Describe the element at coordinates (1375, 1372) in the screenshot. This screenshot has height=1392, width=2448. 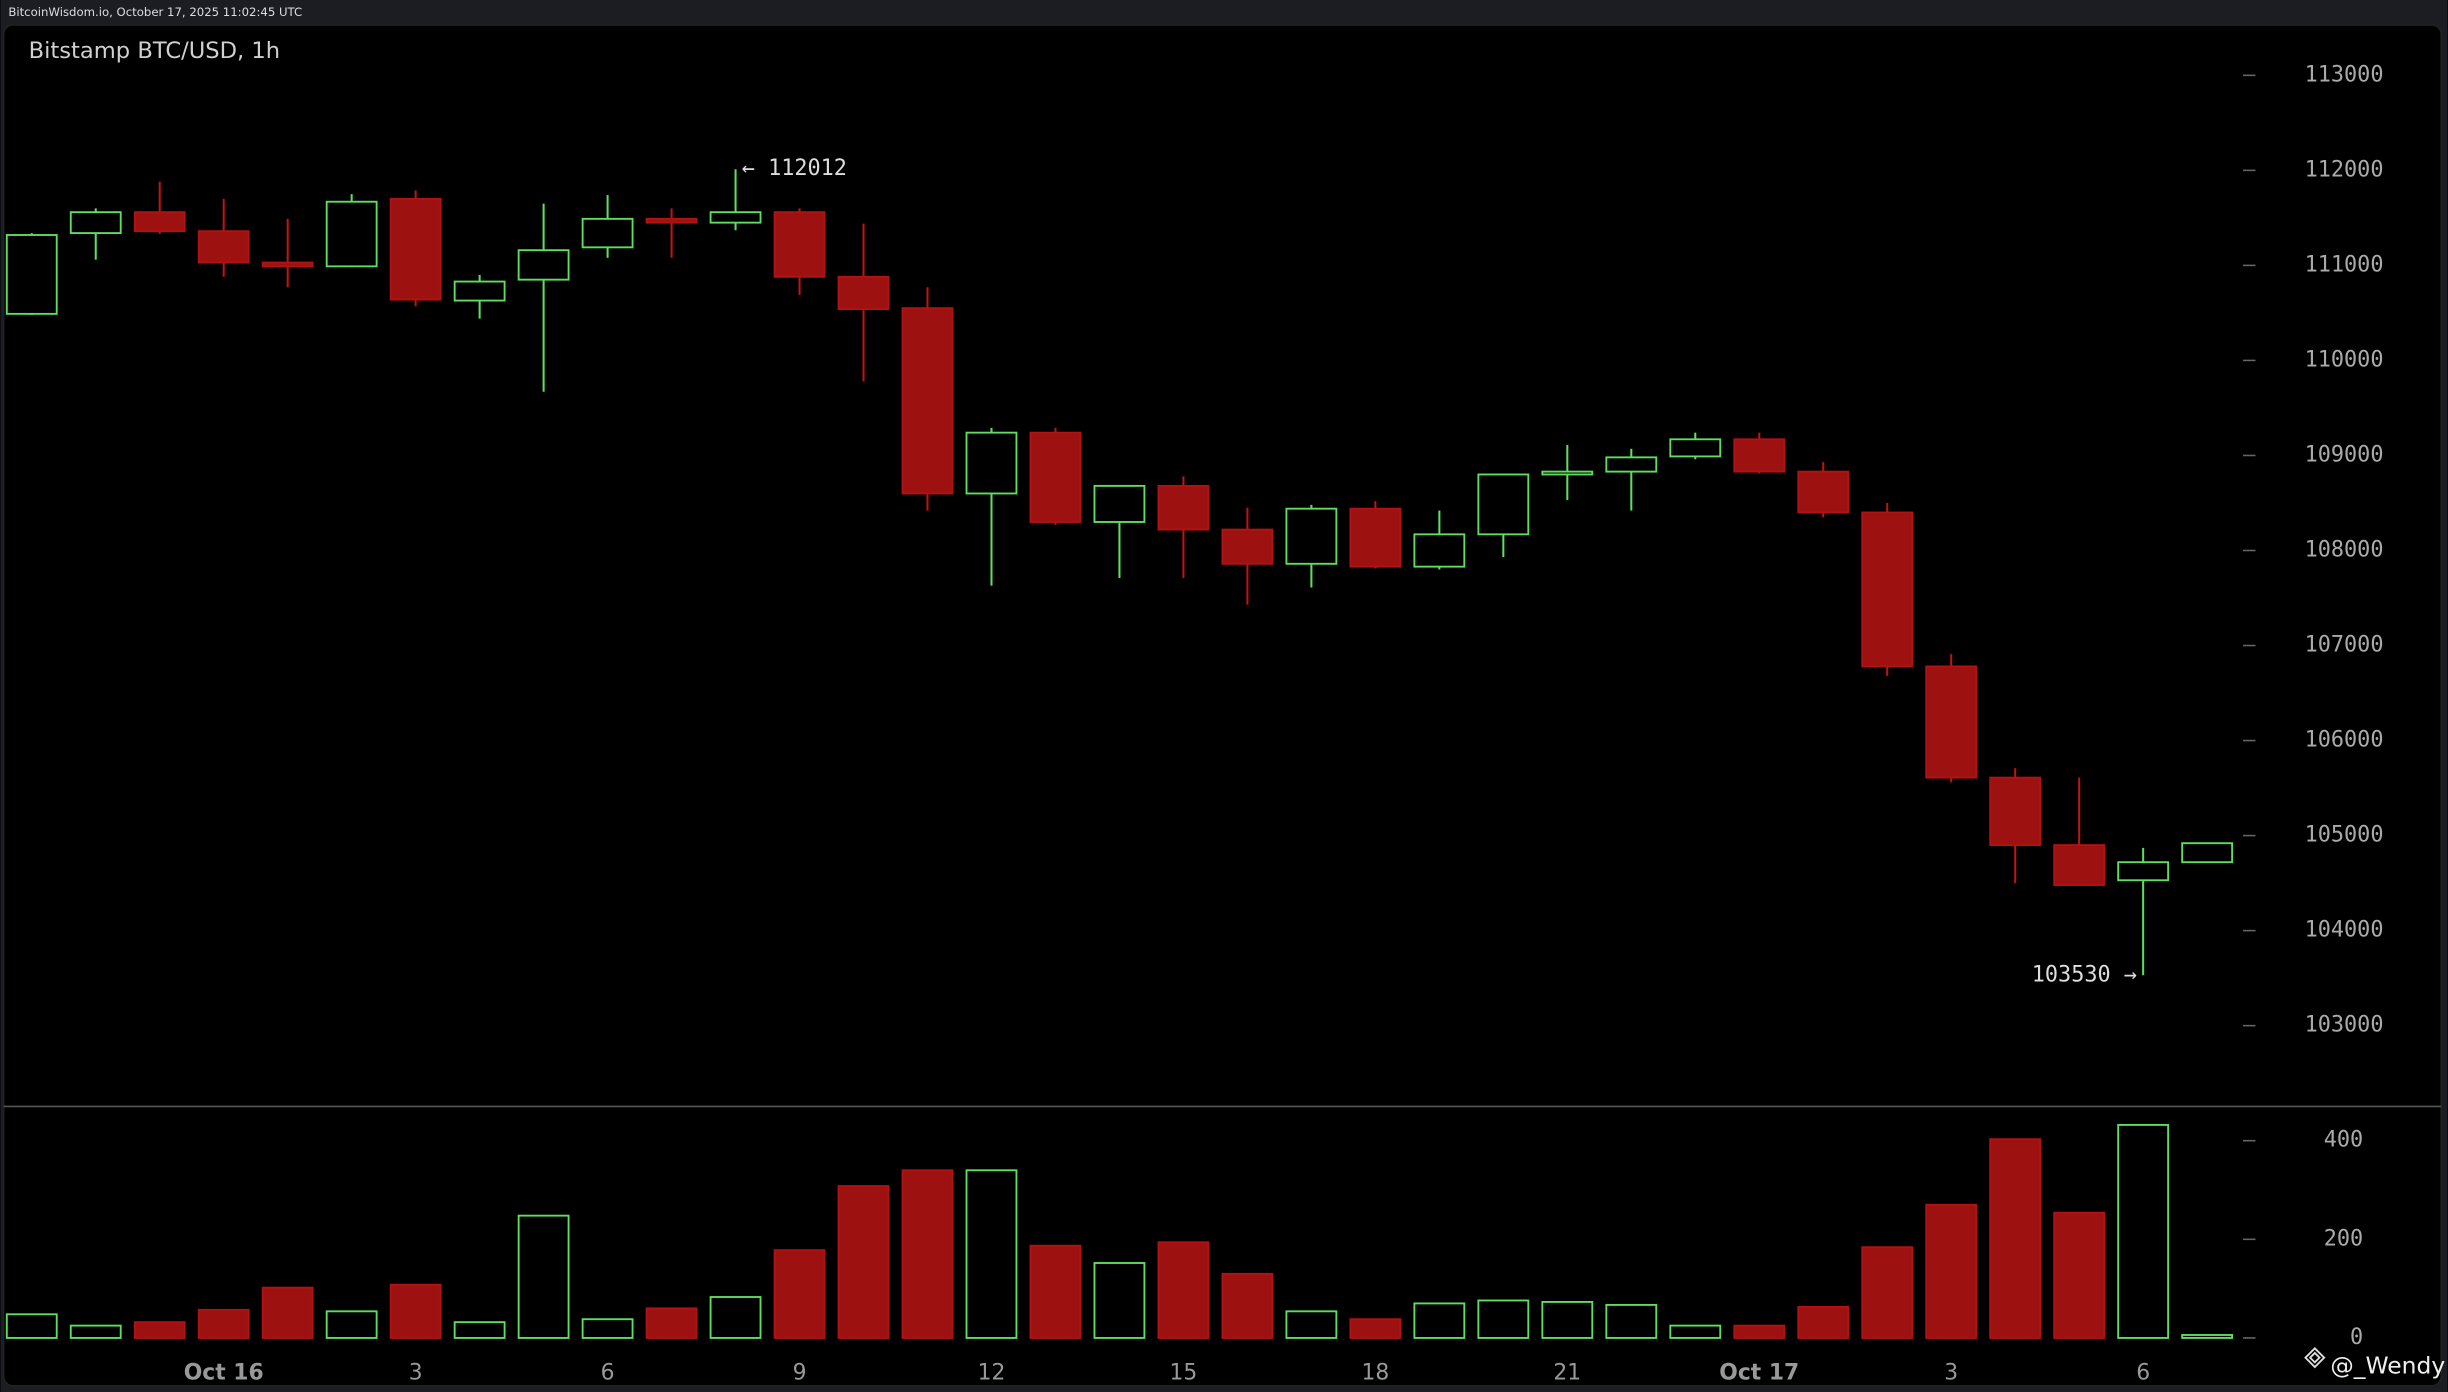
I see `x-tick-label: 18` at that location.